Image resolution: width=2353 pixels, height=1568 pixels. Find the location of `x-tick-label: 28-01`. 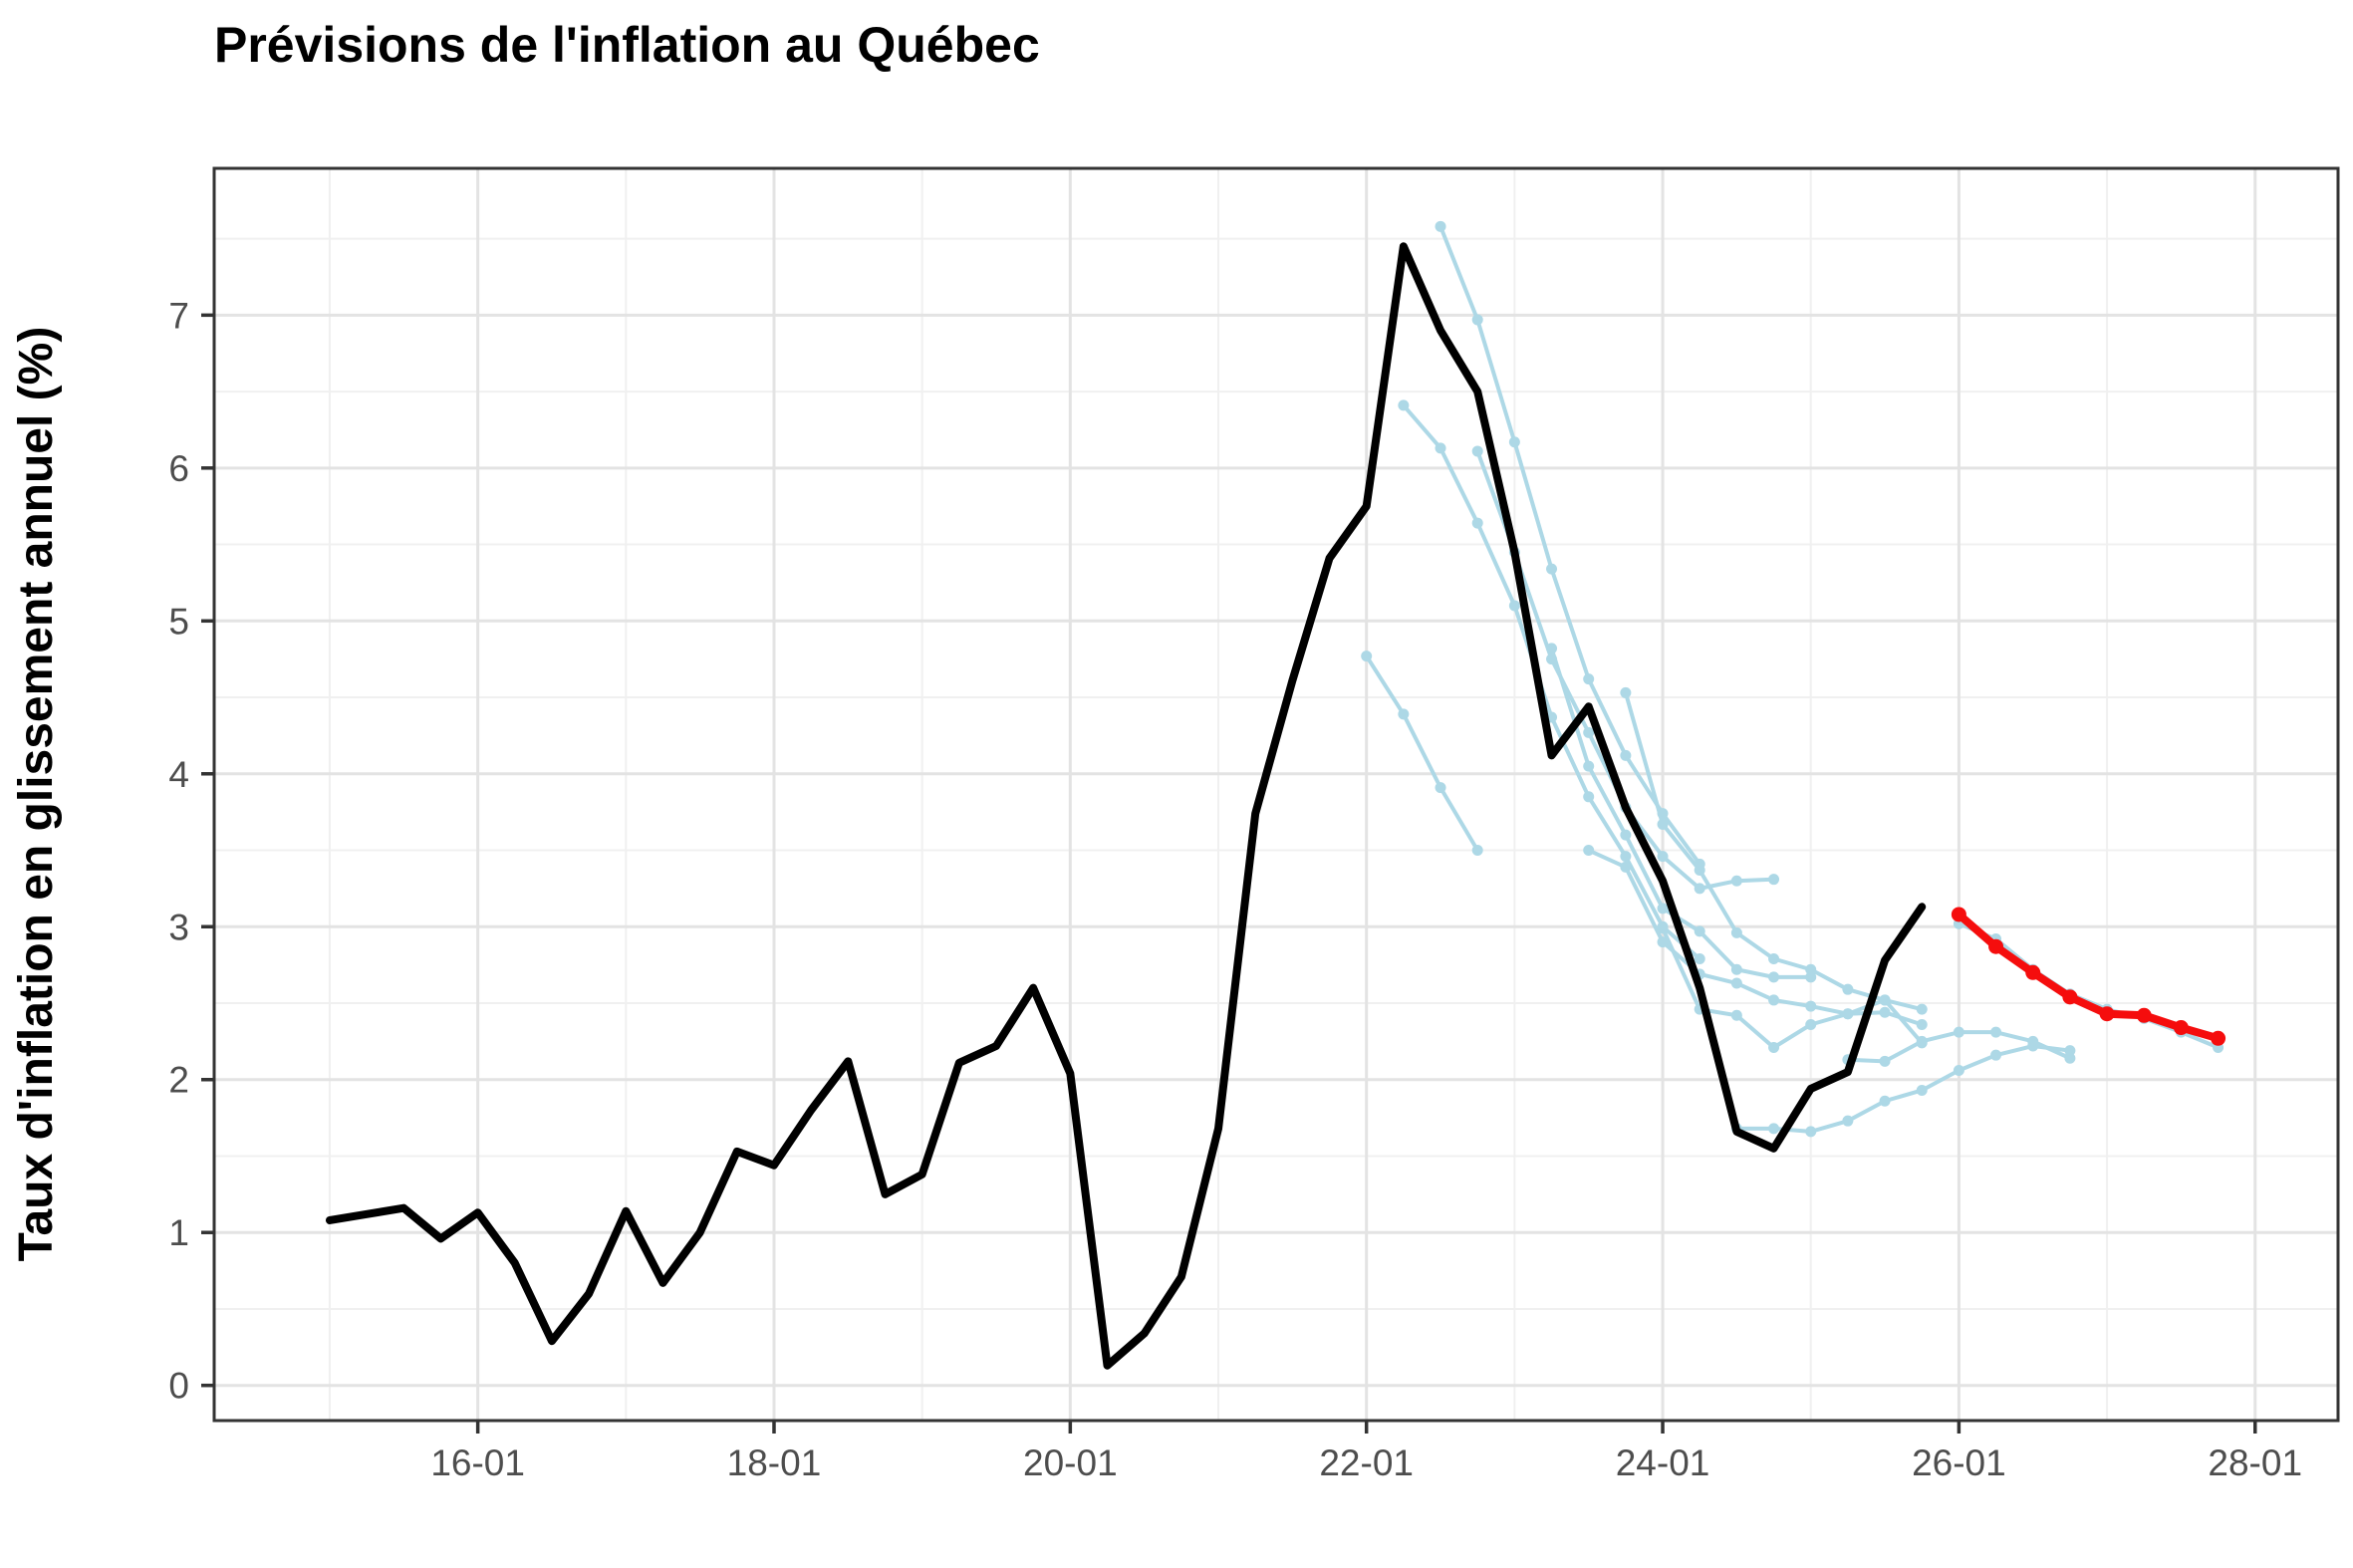

x-tick-label: 28-01 is located at coordinates (2255, 1462).